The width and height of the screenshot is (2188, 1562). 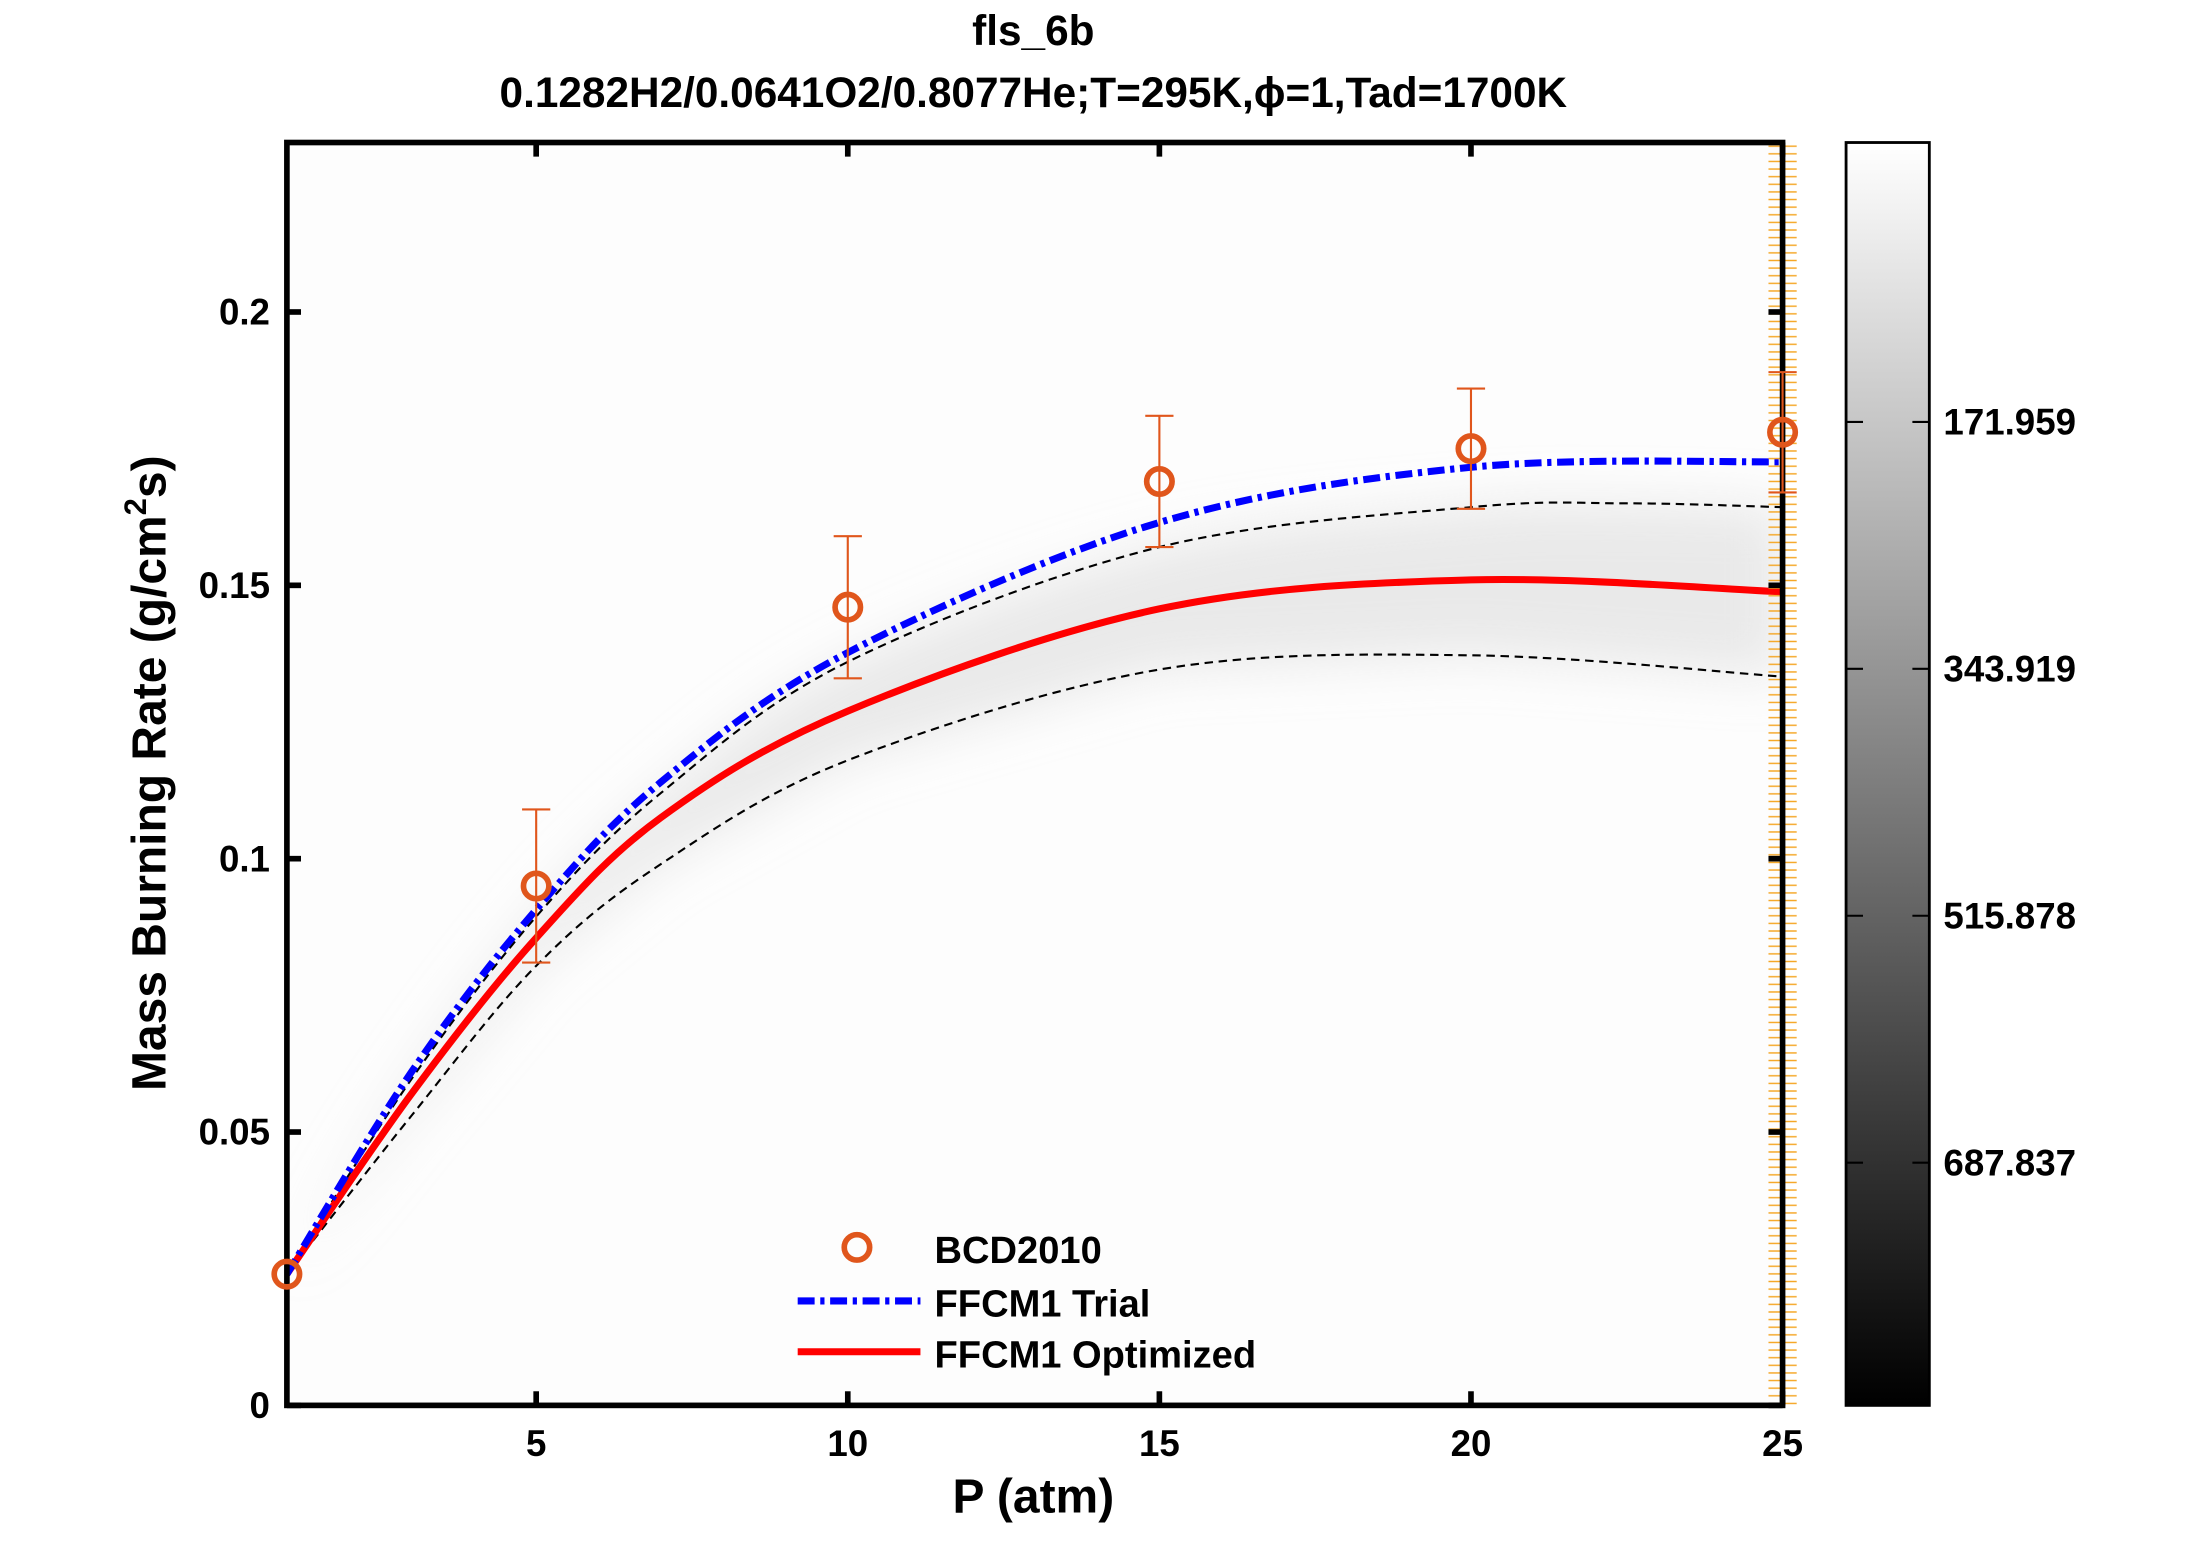 What do you see at coordinates (244, 312) in the screenshot?
I see `y-tick-label: 0.2` at bounding box center [244, 312].